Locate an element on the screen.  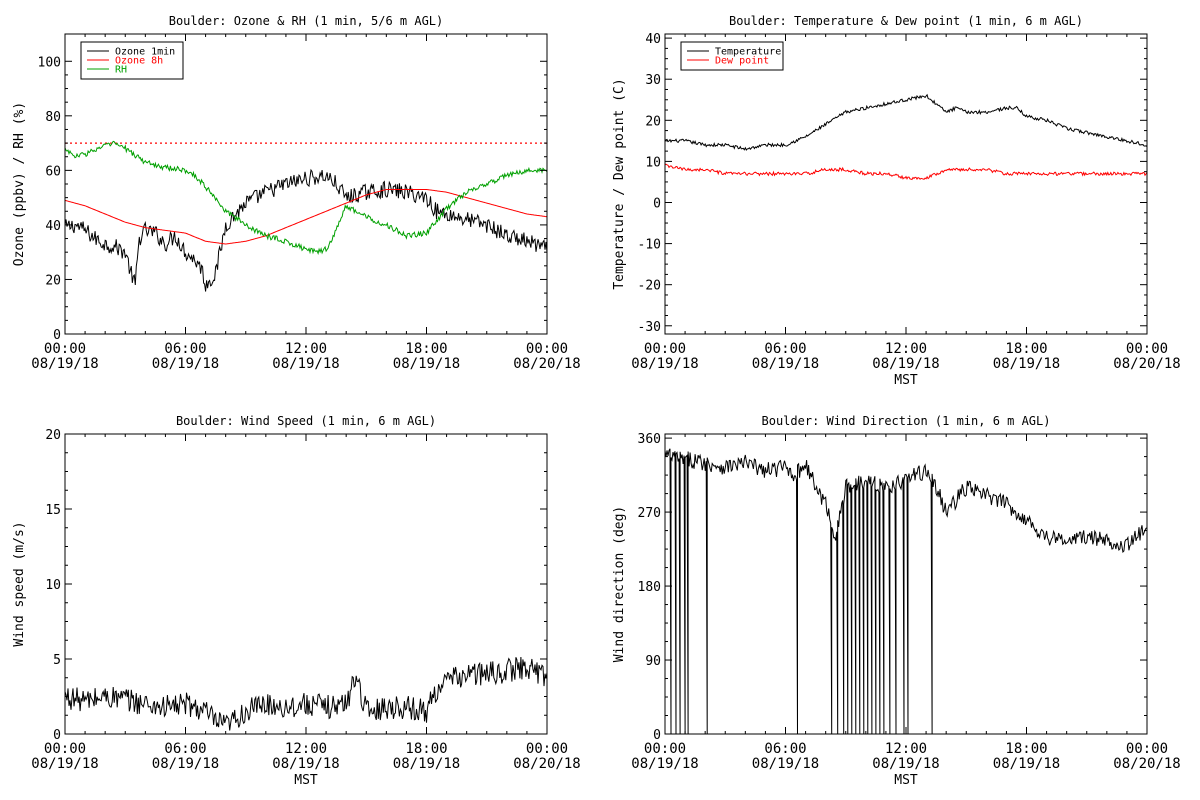
series-line-dew-point is located at coordinates (906, 172).